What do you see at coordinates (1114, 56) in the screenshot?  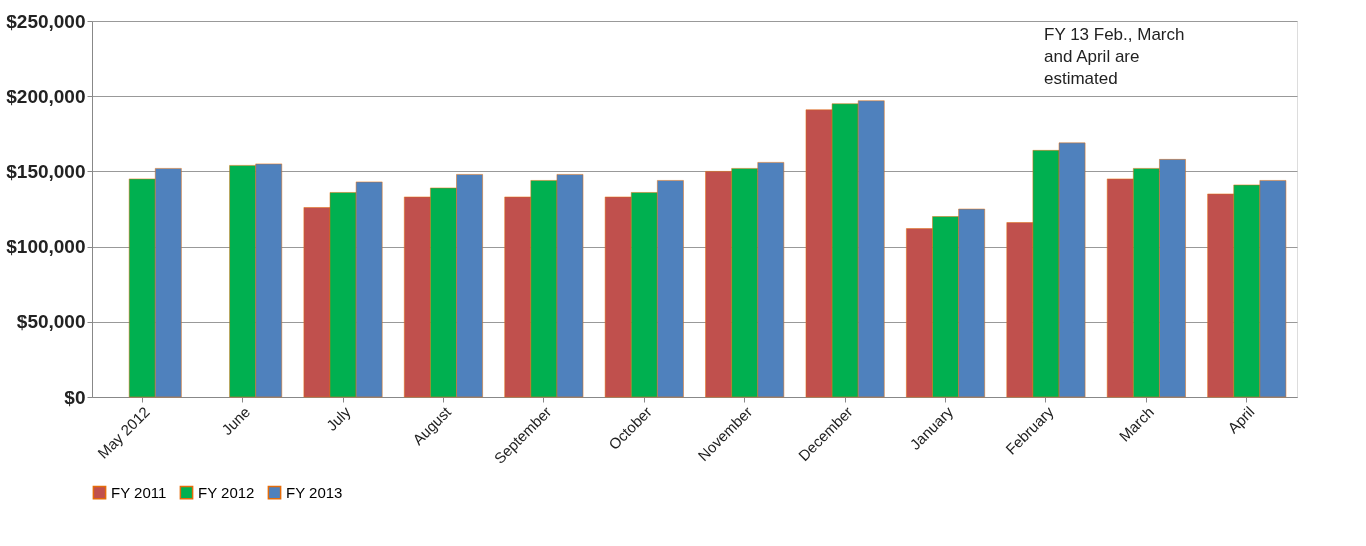 I see `annotation: FY 13 Feb., March and April are estimated` at bounding box center [1114, 56].